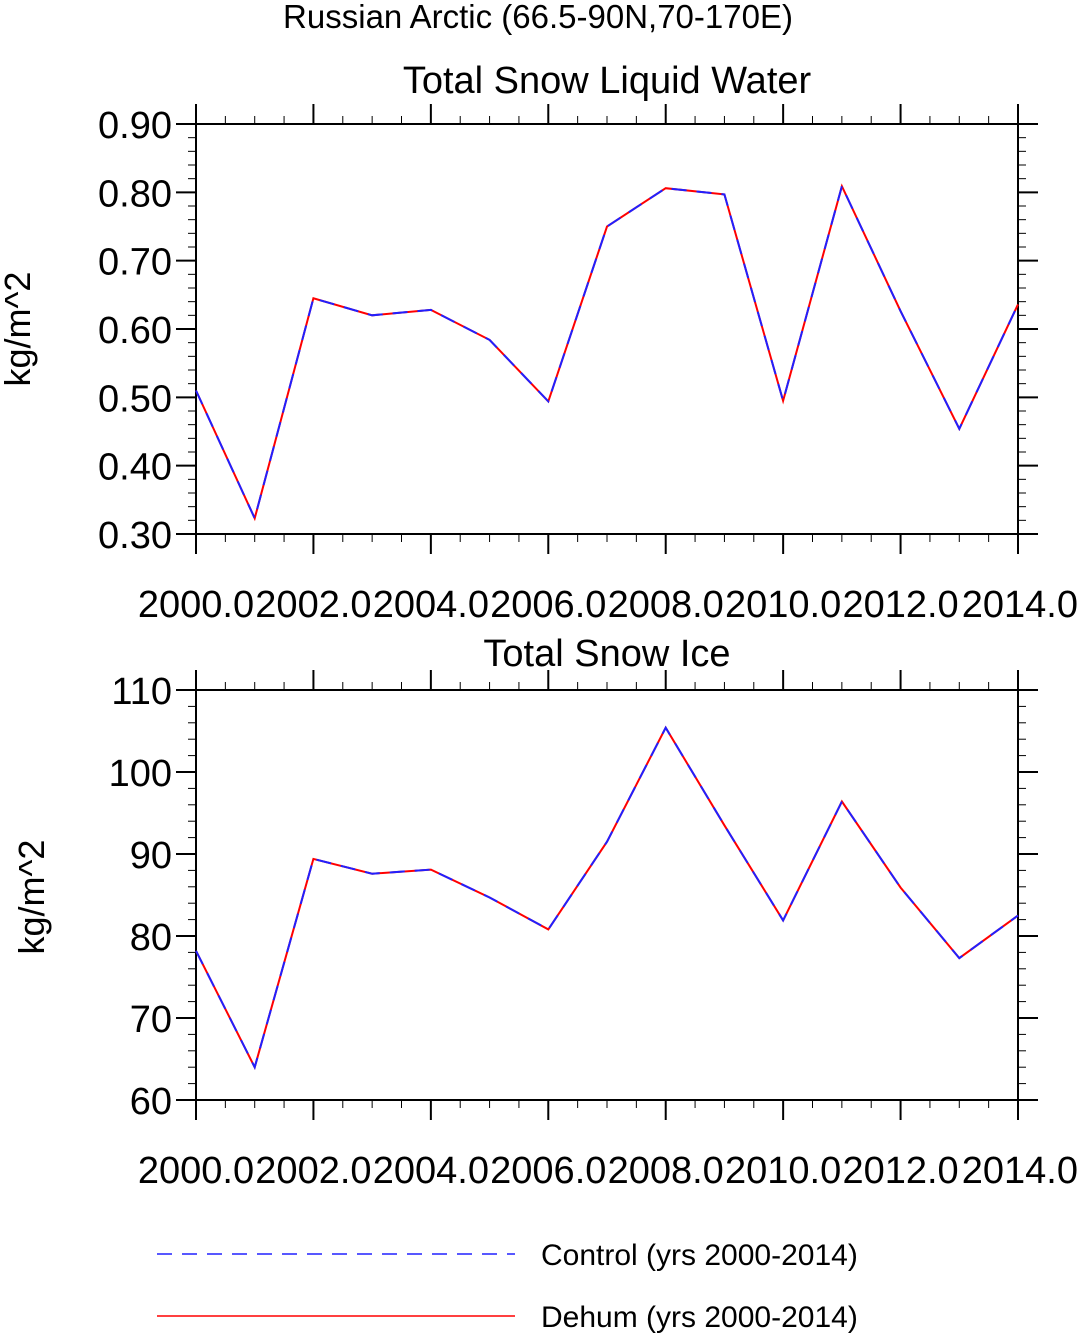  I want to click on y-tick-label: 0.30, so click(135, 536).